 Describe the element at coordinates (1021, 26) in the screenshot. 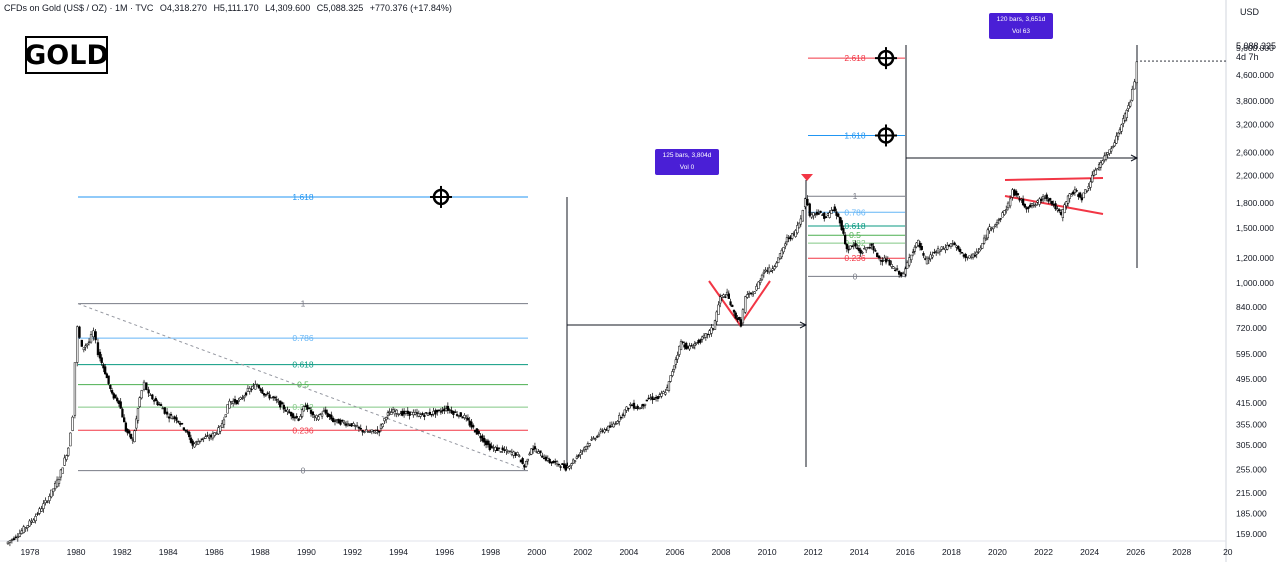

I see `measure-box-2: 120 bars, 3,651d Vol 63` at that location.